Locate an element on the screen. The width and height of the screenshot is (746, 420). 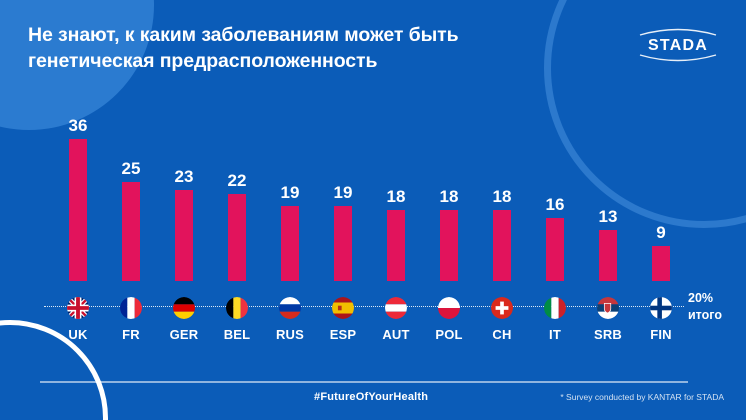
bar-group: 18 POL is located at coordinates (449, 260).